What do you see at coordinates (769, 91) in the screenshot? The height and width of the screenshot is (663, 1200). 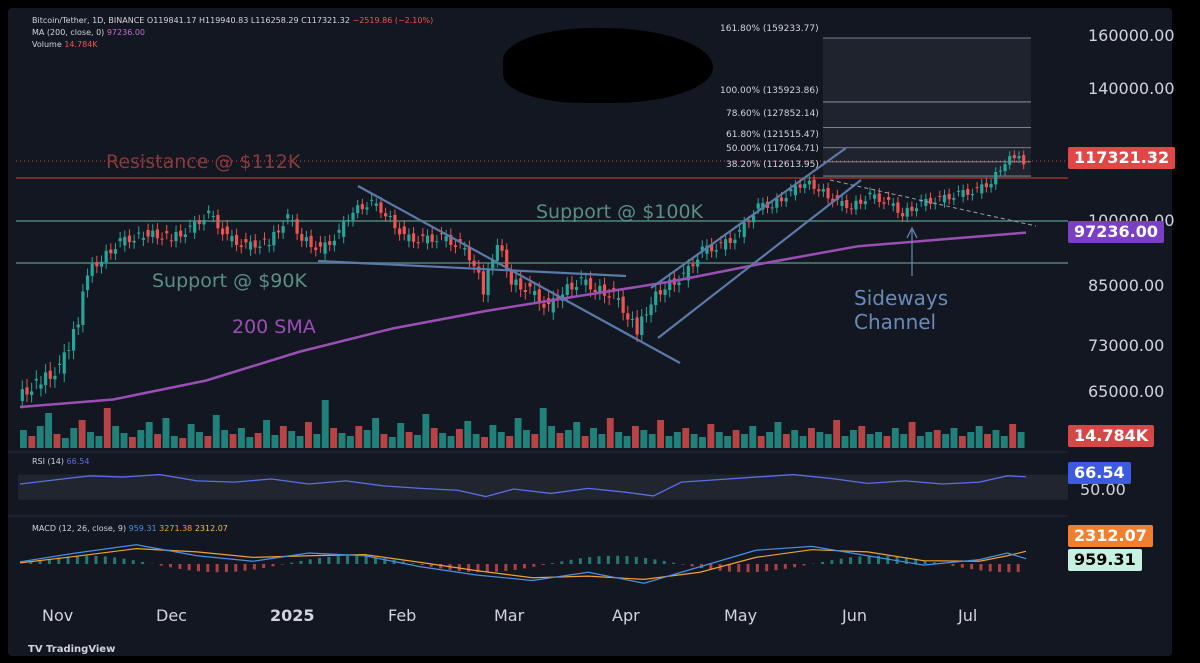 I see `fib-label-1000: 100.00% (135923.86)` at bounding box center [769, 91].